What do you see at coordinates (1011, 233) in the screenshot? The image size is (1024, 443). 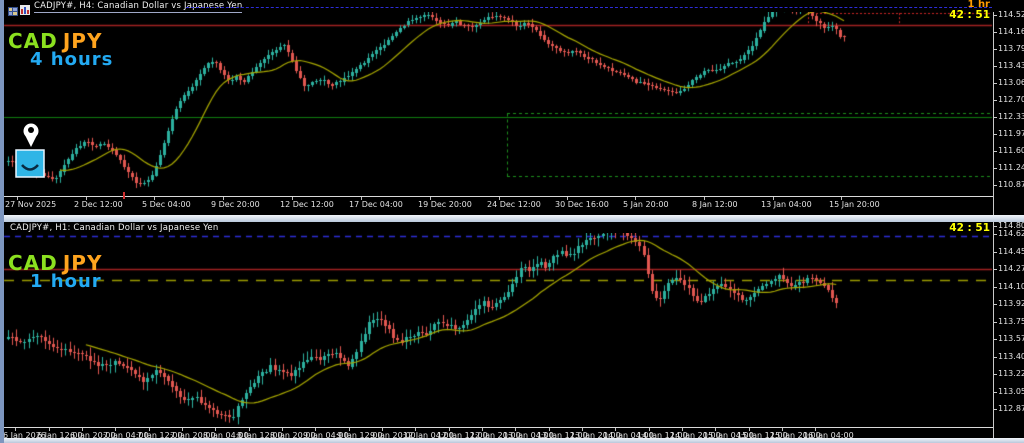 I see `price-tick-label: 114.625` at bounding box center [1011, 233].